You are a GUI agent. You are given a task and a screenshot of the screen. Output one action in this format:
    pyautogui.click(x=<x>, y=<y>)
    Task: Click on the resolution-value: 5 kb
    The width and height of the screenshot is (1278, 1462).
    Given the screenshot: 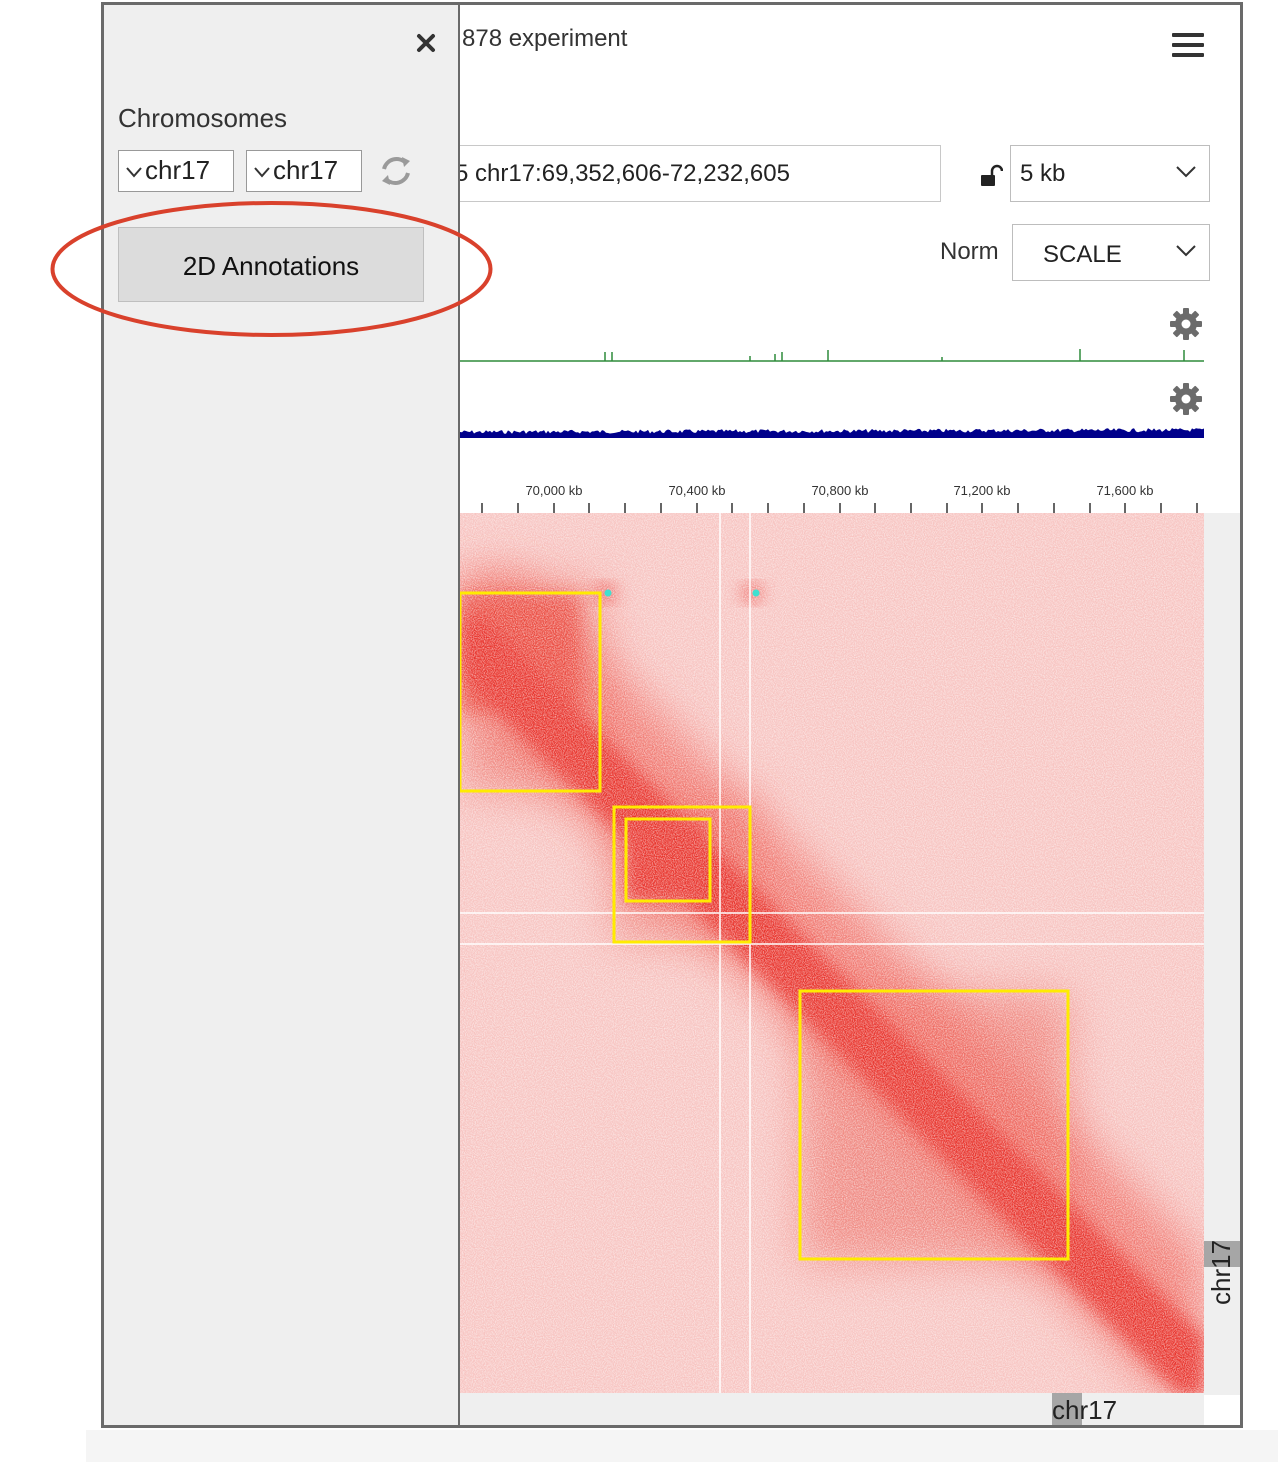 What is the action you would take?
    pyautogui.click(x=1043, y=173)
    